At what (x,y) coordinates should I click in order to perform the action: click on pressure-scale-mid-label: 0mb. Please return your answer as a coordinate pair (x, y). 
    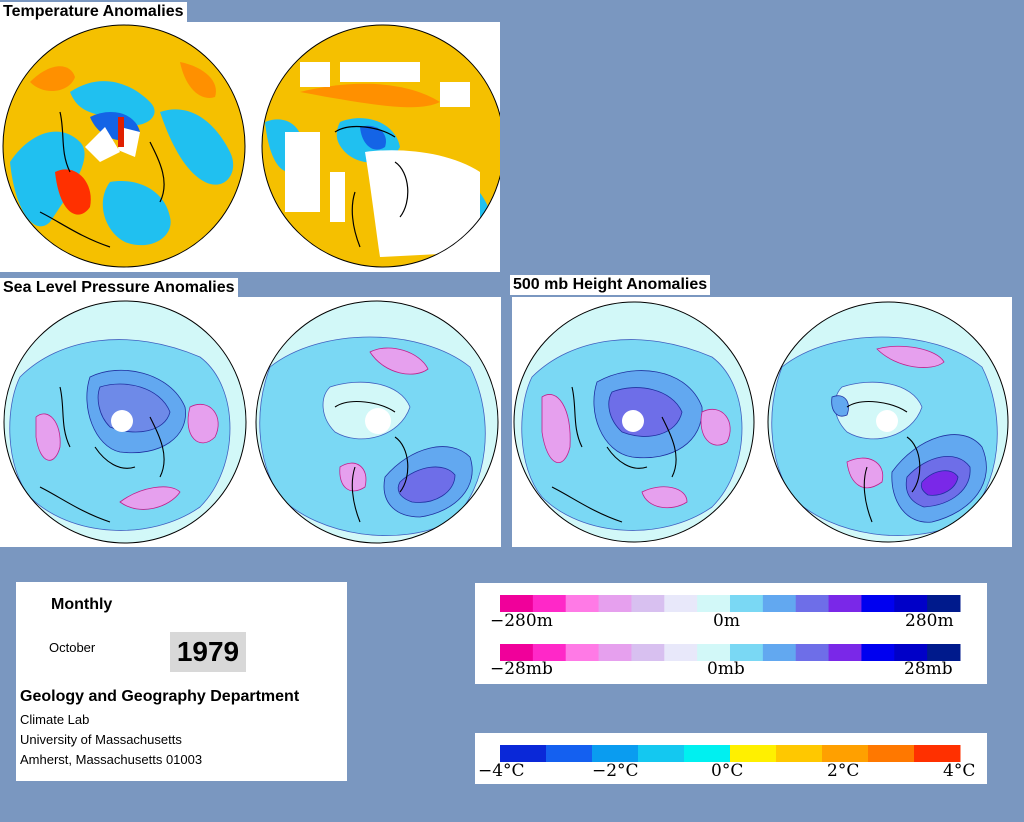
    Looking at the image, I should click on (726, 669).